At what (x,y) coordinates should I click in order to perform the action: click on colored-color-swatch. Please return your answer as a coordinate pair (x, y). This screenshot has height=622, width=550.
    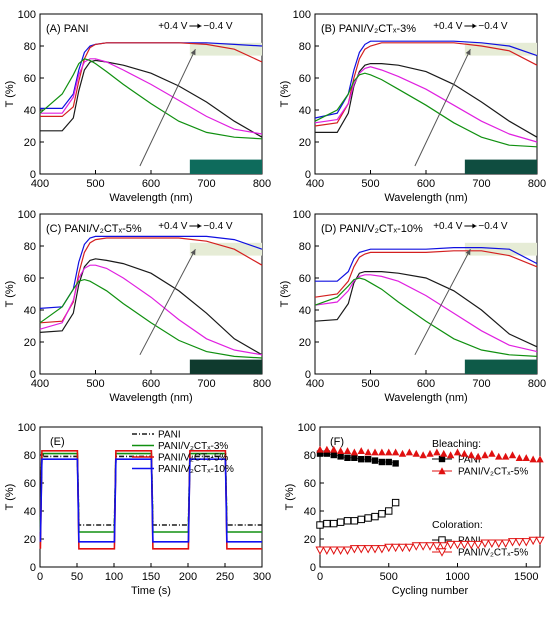
    Looking at the image, I should click on (500, 366).